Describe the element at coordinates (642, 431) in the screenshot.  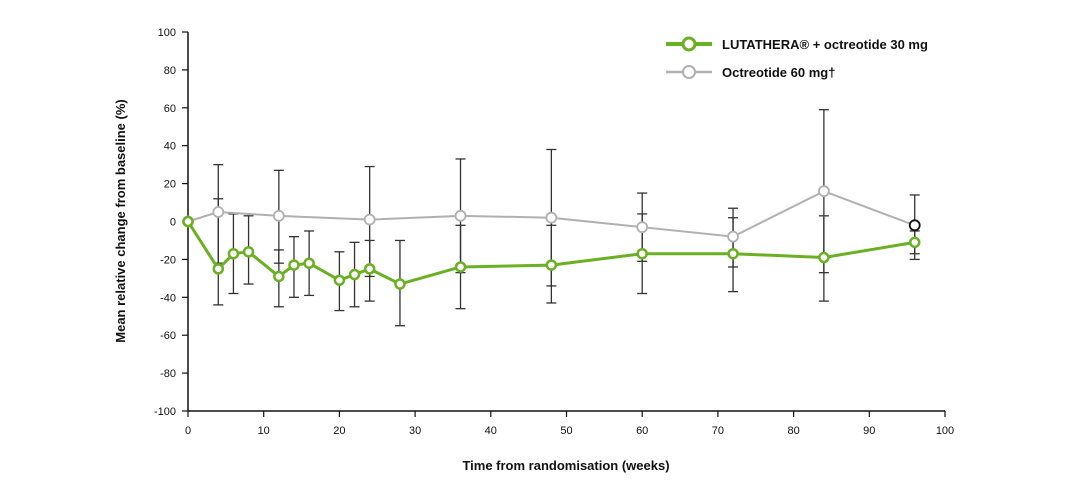
I see `x-tick-label: 60` at that location.